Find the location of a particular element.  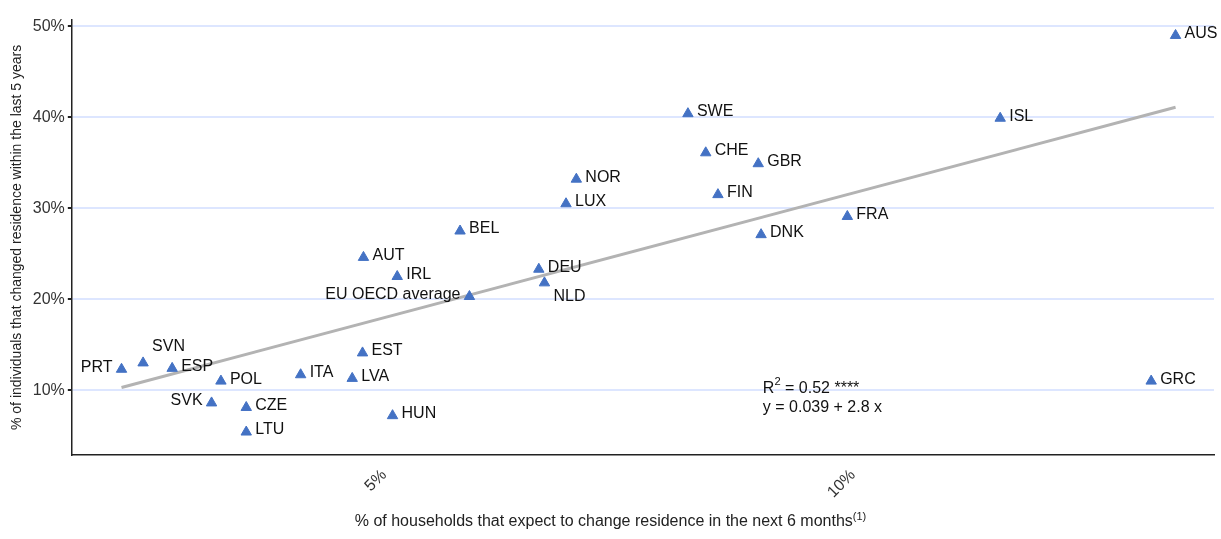

y-axis-title: % of individuals that changed residence within the last 5 years is located at coordinates (16, 237).